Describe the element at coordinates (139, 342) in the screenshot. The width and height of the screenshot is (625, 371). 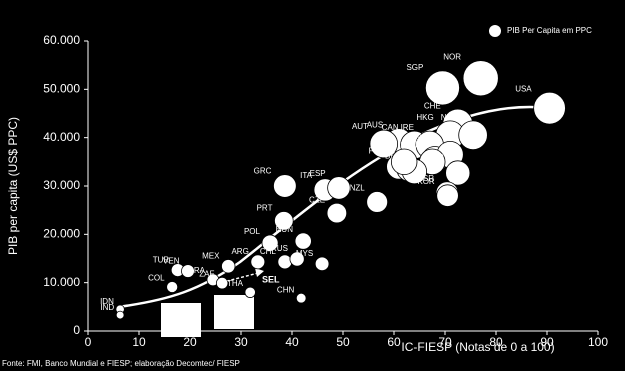
I see `x-tick-label: 10` at that location.